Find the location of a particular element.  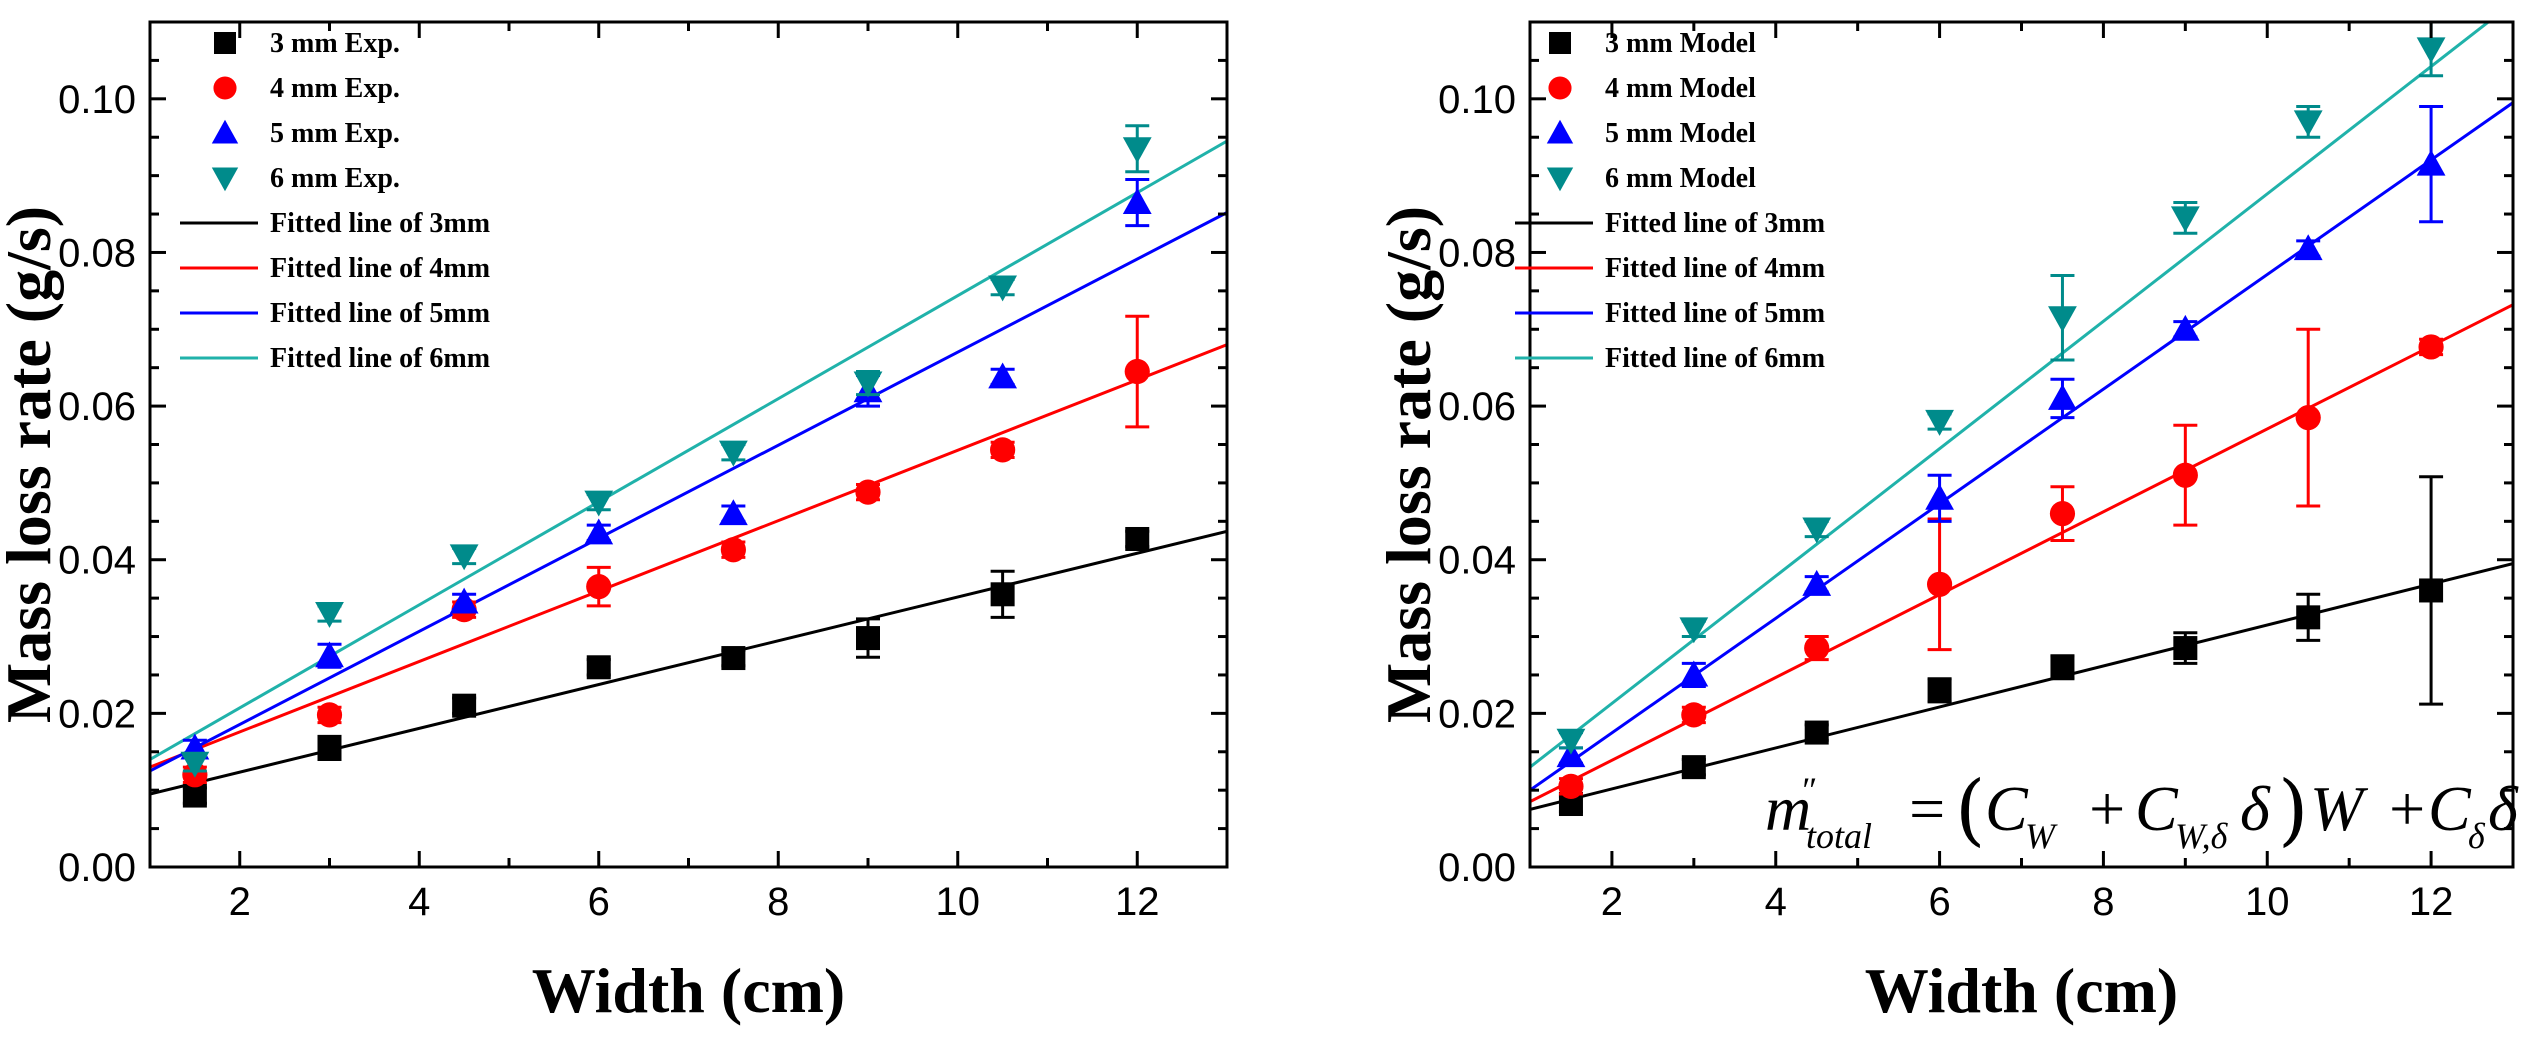

eq-m: m is located at coordinates (1788, 808).